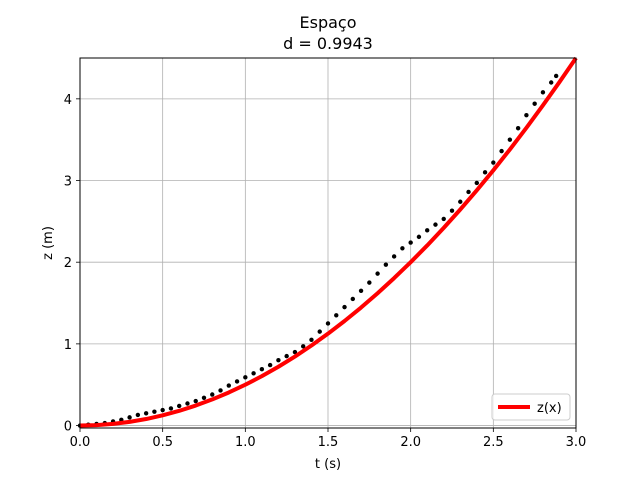 The width and height of the screenshot is (640, 480). What do you see at coordinates (68, 100) in the screenshot?
I see `y-tick-label: 4` at bounding box center [68, 100].